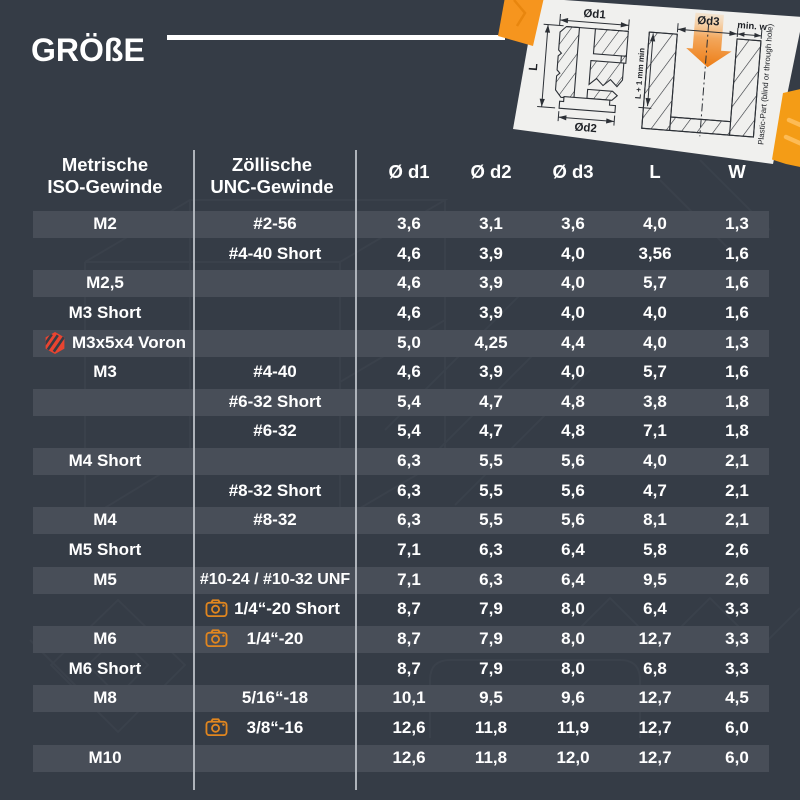 This screenshot has height=800, width=800. I want to click on svg-text: Ød2, so click(585, 128).